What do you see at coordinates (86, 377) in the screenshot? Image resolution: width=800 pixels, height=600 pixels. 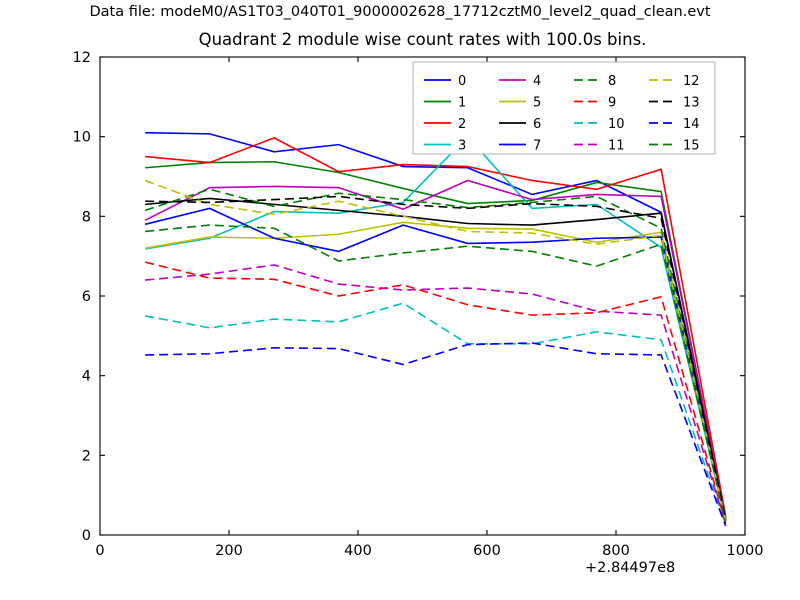 I see `y-tick-label: 4` at bounding box center [86, 377].